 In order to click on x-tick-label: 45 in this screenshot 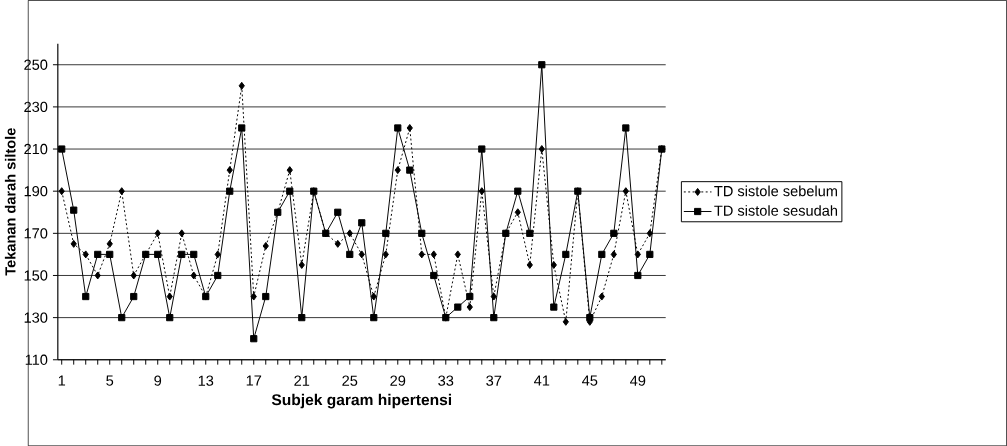, I will do `click(590, 380)`.